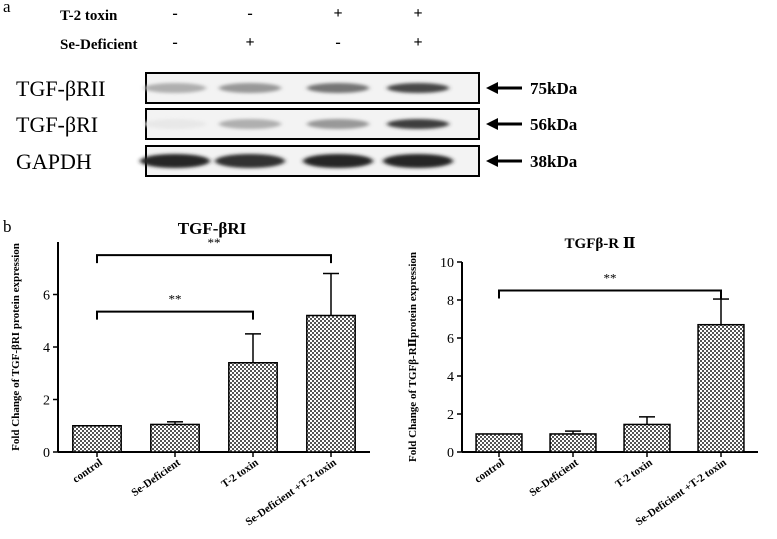 This screenshot has height=539, width=777. What do you see at coordinates (57, 124) in the screenshot?
I see `blot-label: TGF-βRI` at bounding box center [57, 124].